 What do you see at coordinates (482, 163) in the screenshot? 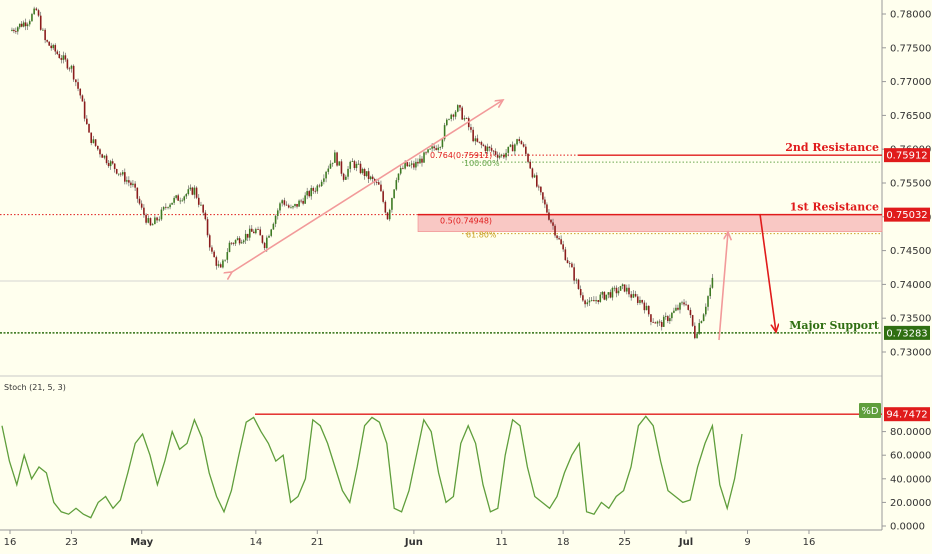
I see `fib-label: 100.00%` at bounding box center [482, 163].